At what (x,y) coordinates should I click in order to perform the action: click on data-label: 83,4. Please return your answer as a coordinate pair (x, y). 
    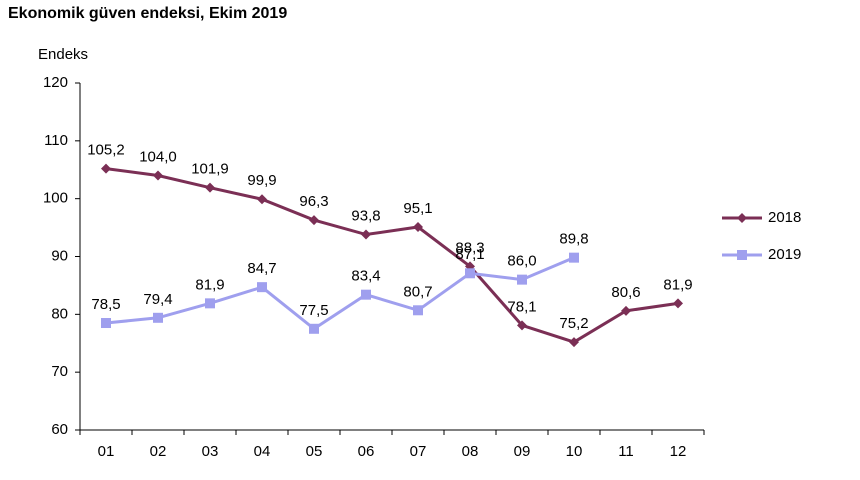
    Looking at the image, I should click on (365, 276).